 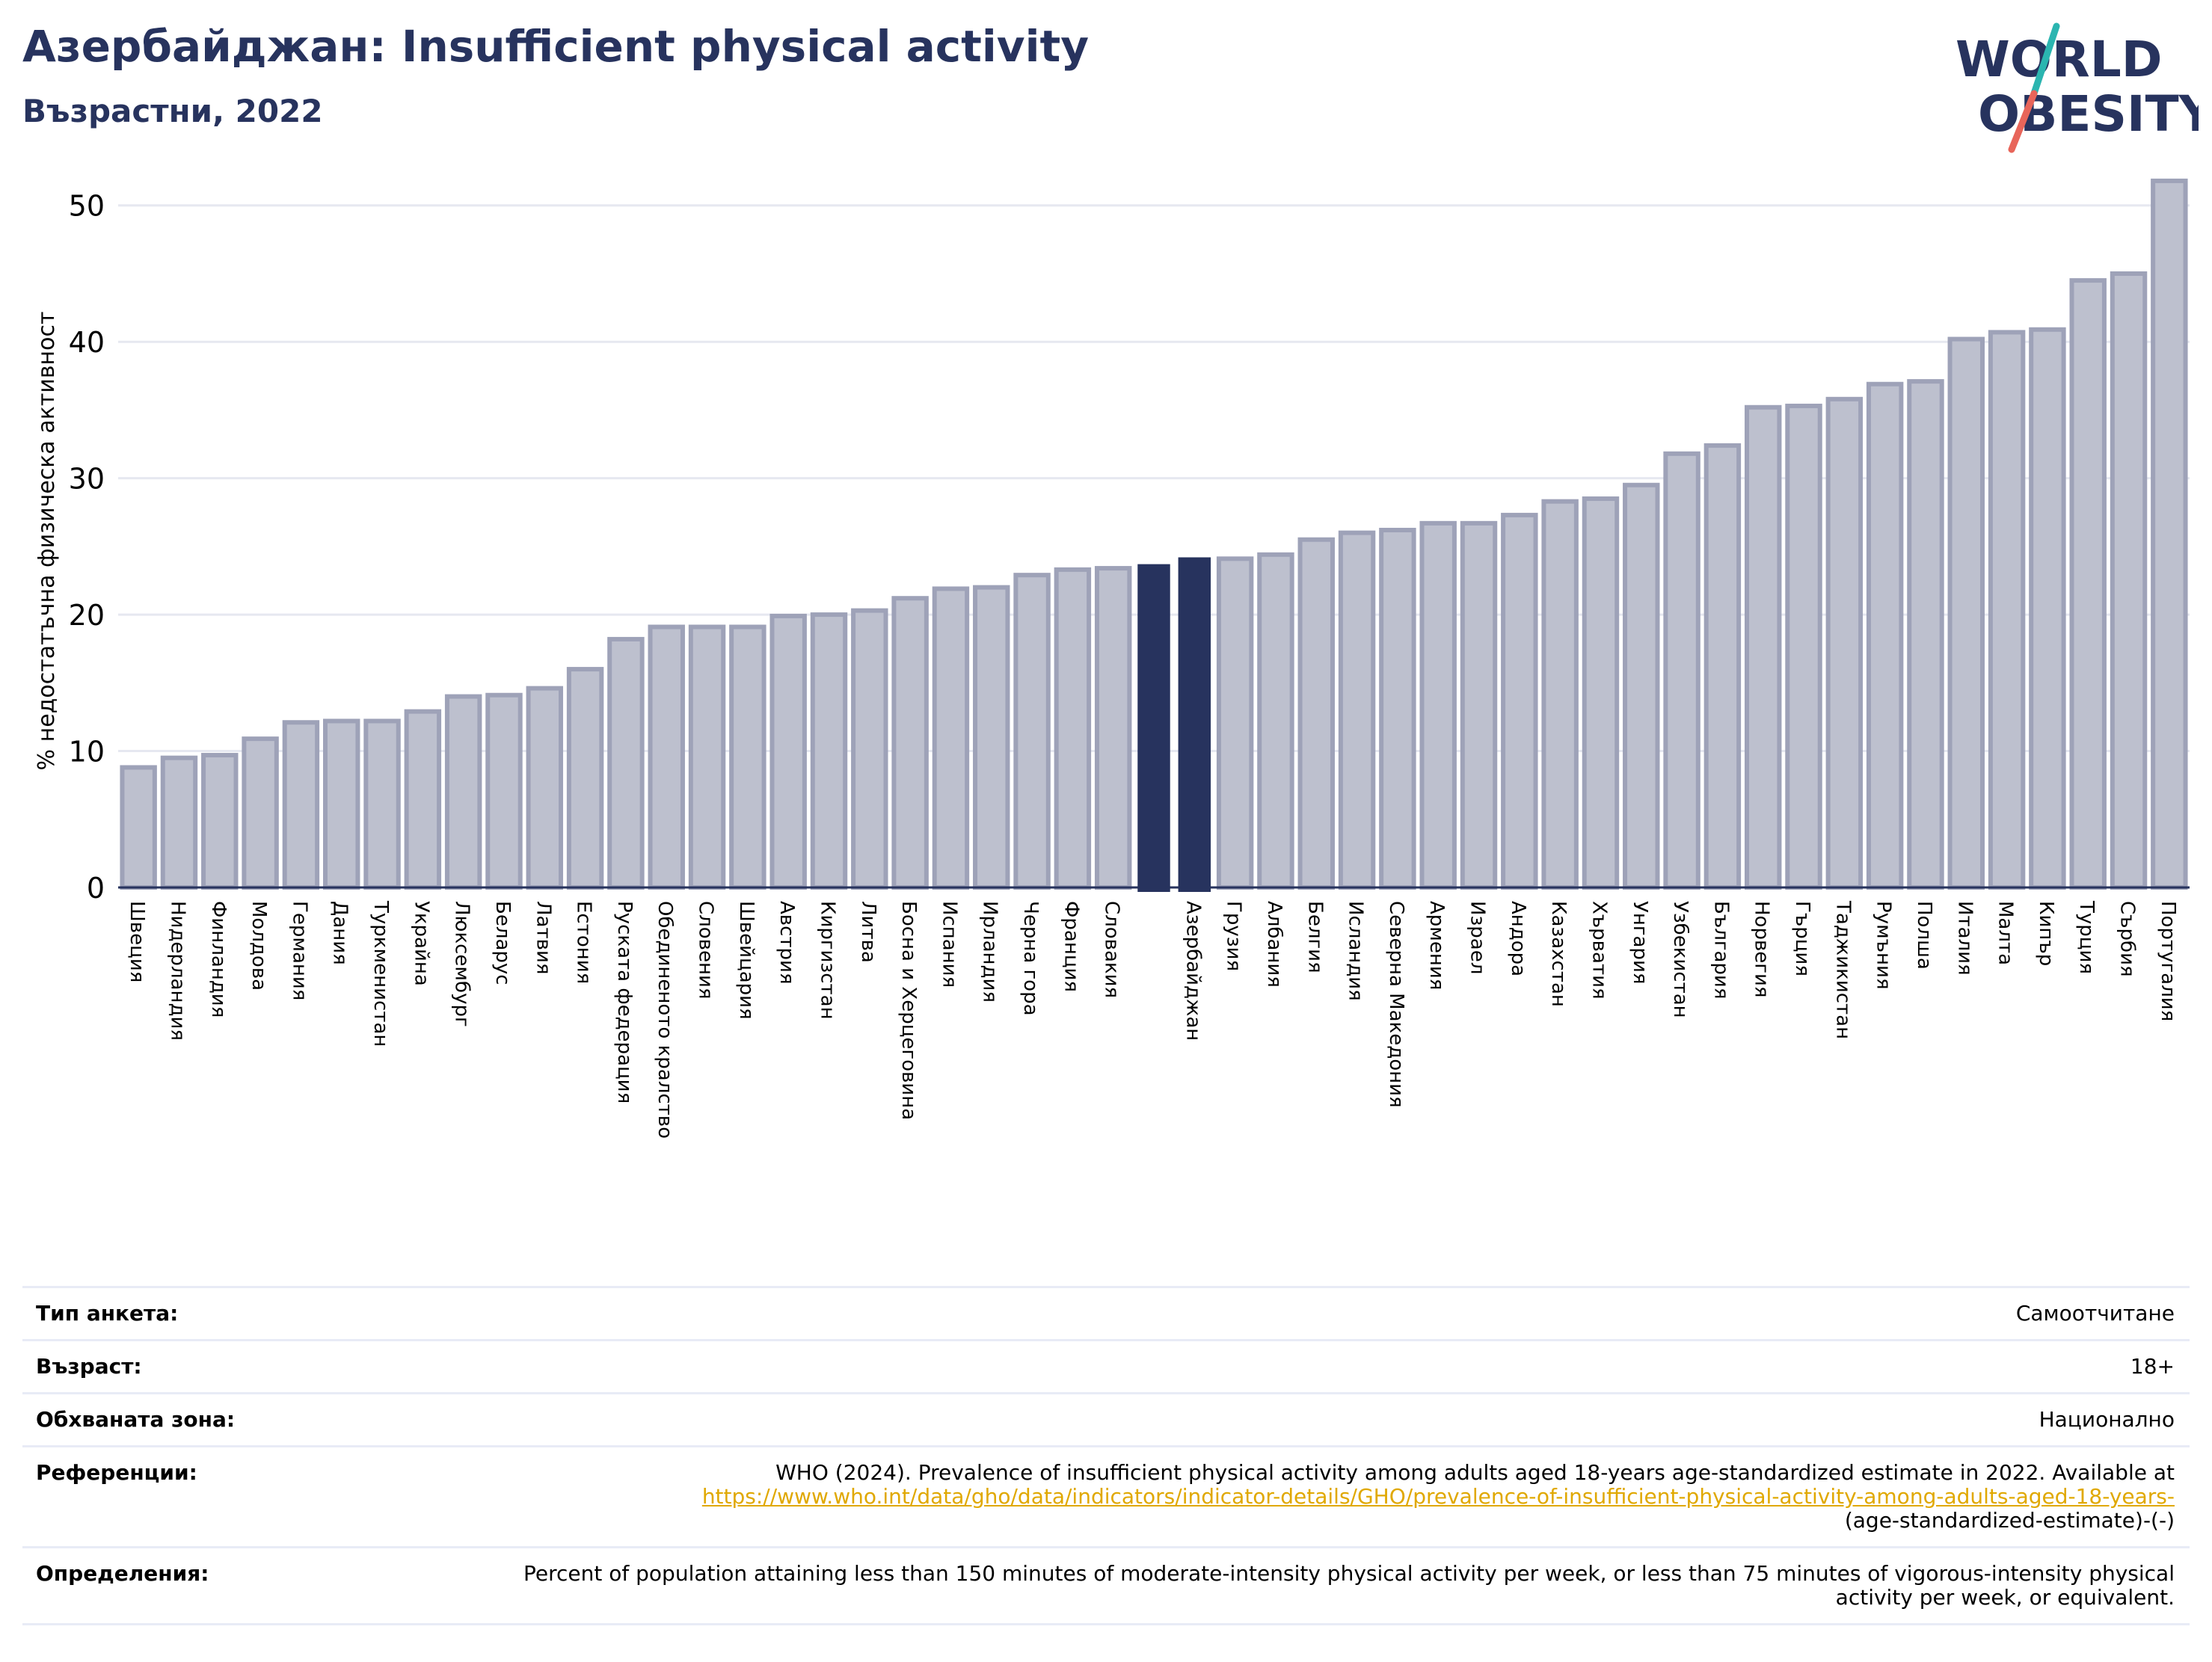 I want to click on x-tick-label: Словения, so click(x=706, y=950).